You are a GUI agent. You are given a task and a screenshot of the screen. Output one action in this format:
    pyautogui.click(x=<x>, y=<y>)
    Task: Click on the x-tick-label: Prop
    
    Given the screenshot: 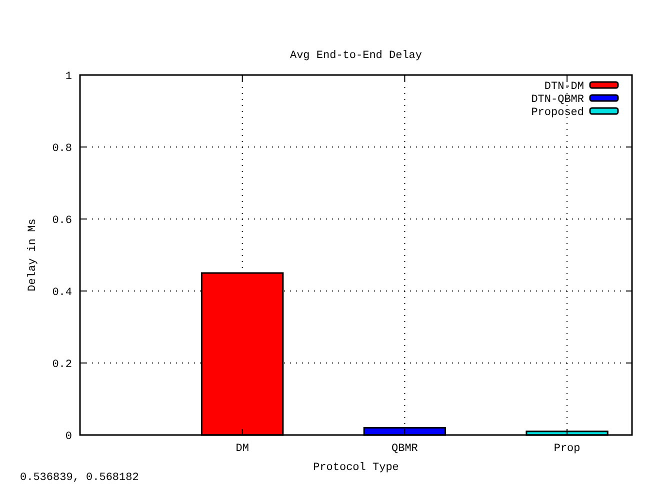 What is the action you would take?
    pyautogui.click(x=567, y=449)
    